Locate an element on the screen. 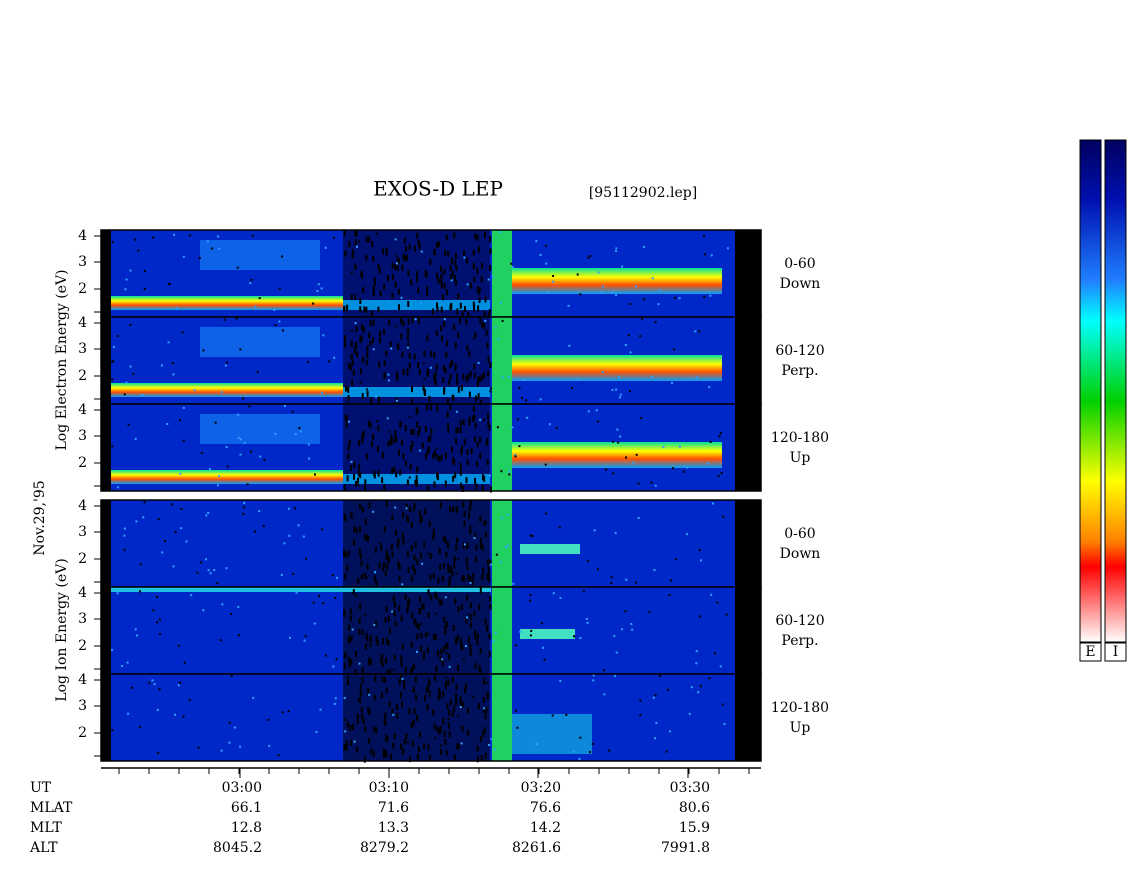 The height and width of the screenshot is (875, 1130). title: EXOS-D LEP is located at coordinates (438, 189).